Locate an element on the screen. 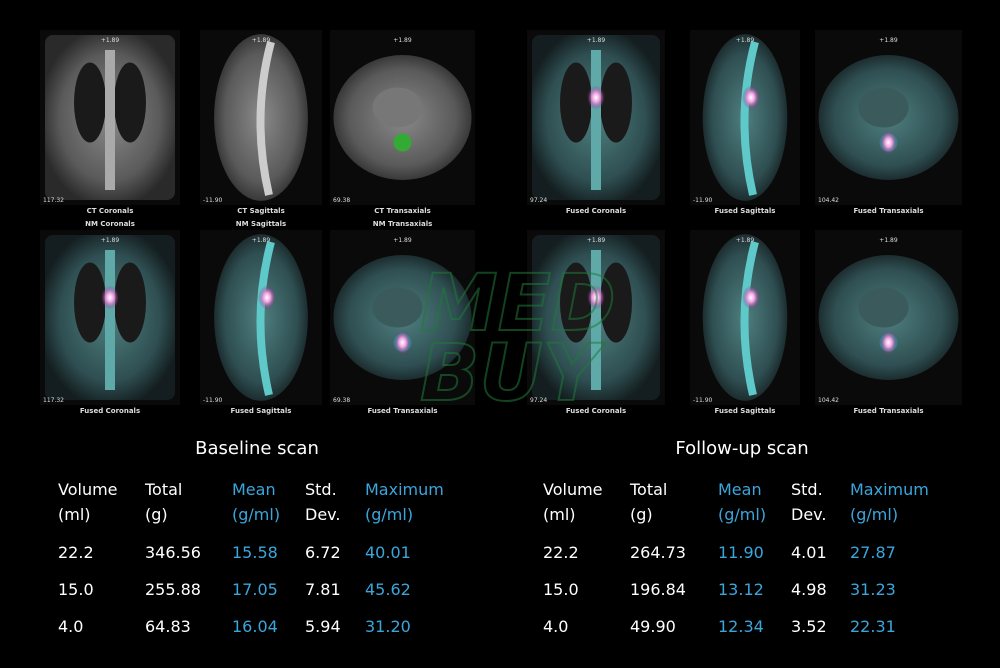 The width and height of the screenshot is (1000, 668). table-cell: 346.56 is located at coordinates (173, 552).